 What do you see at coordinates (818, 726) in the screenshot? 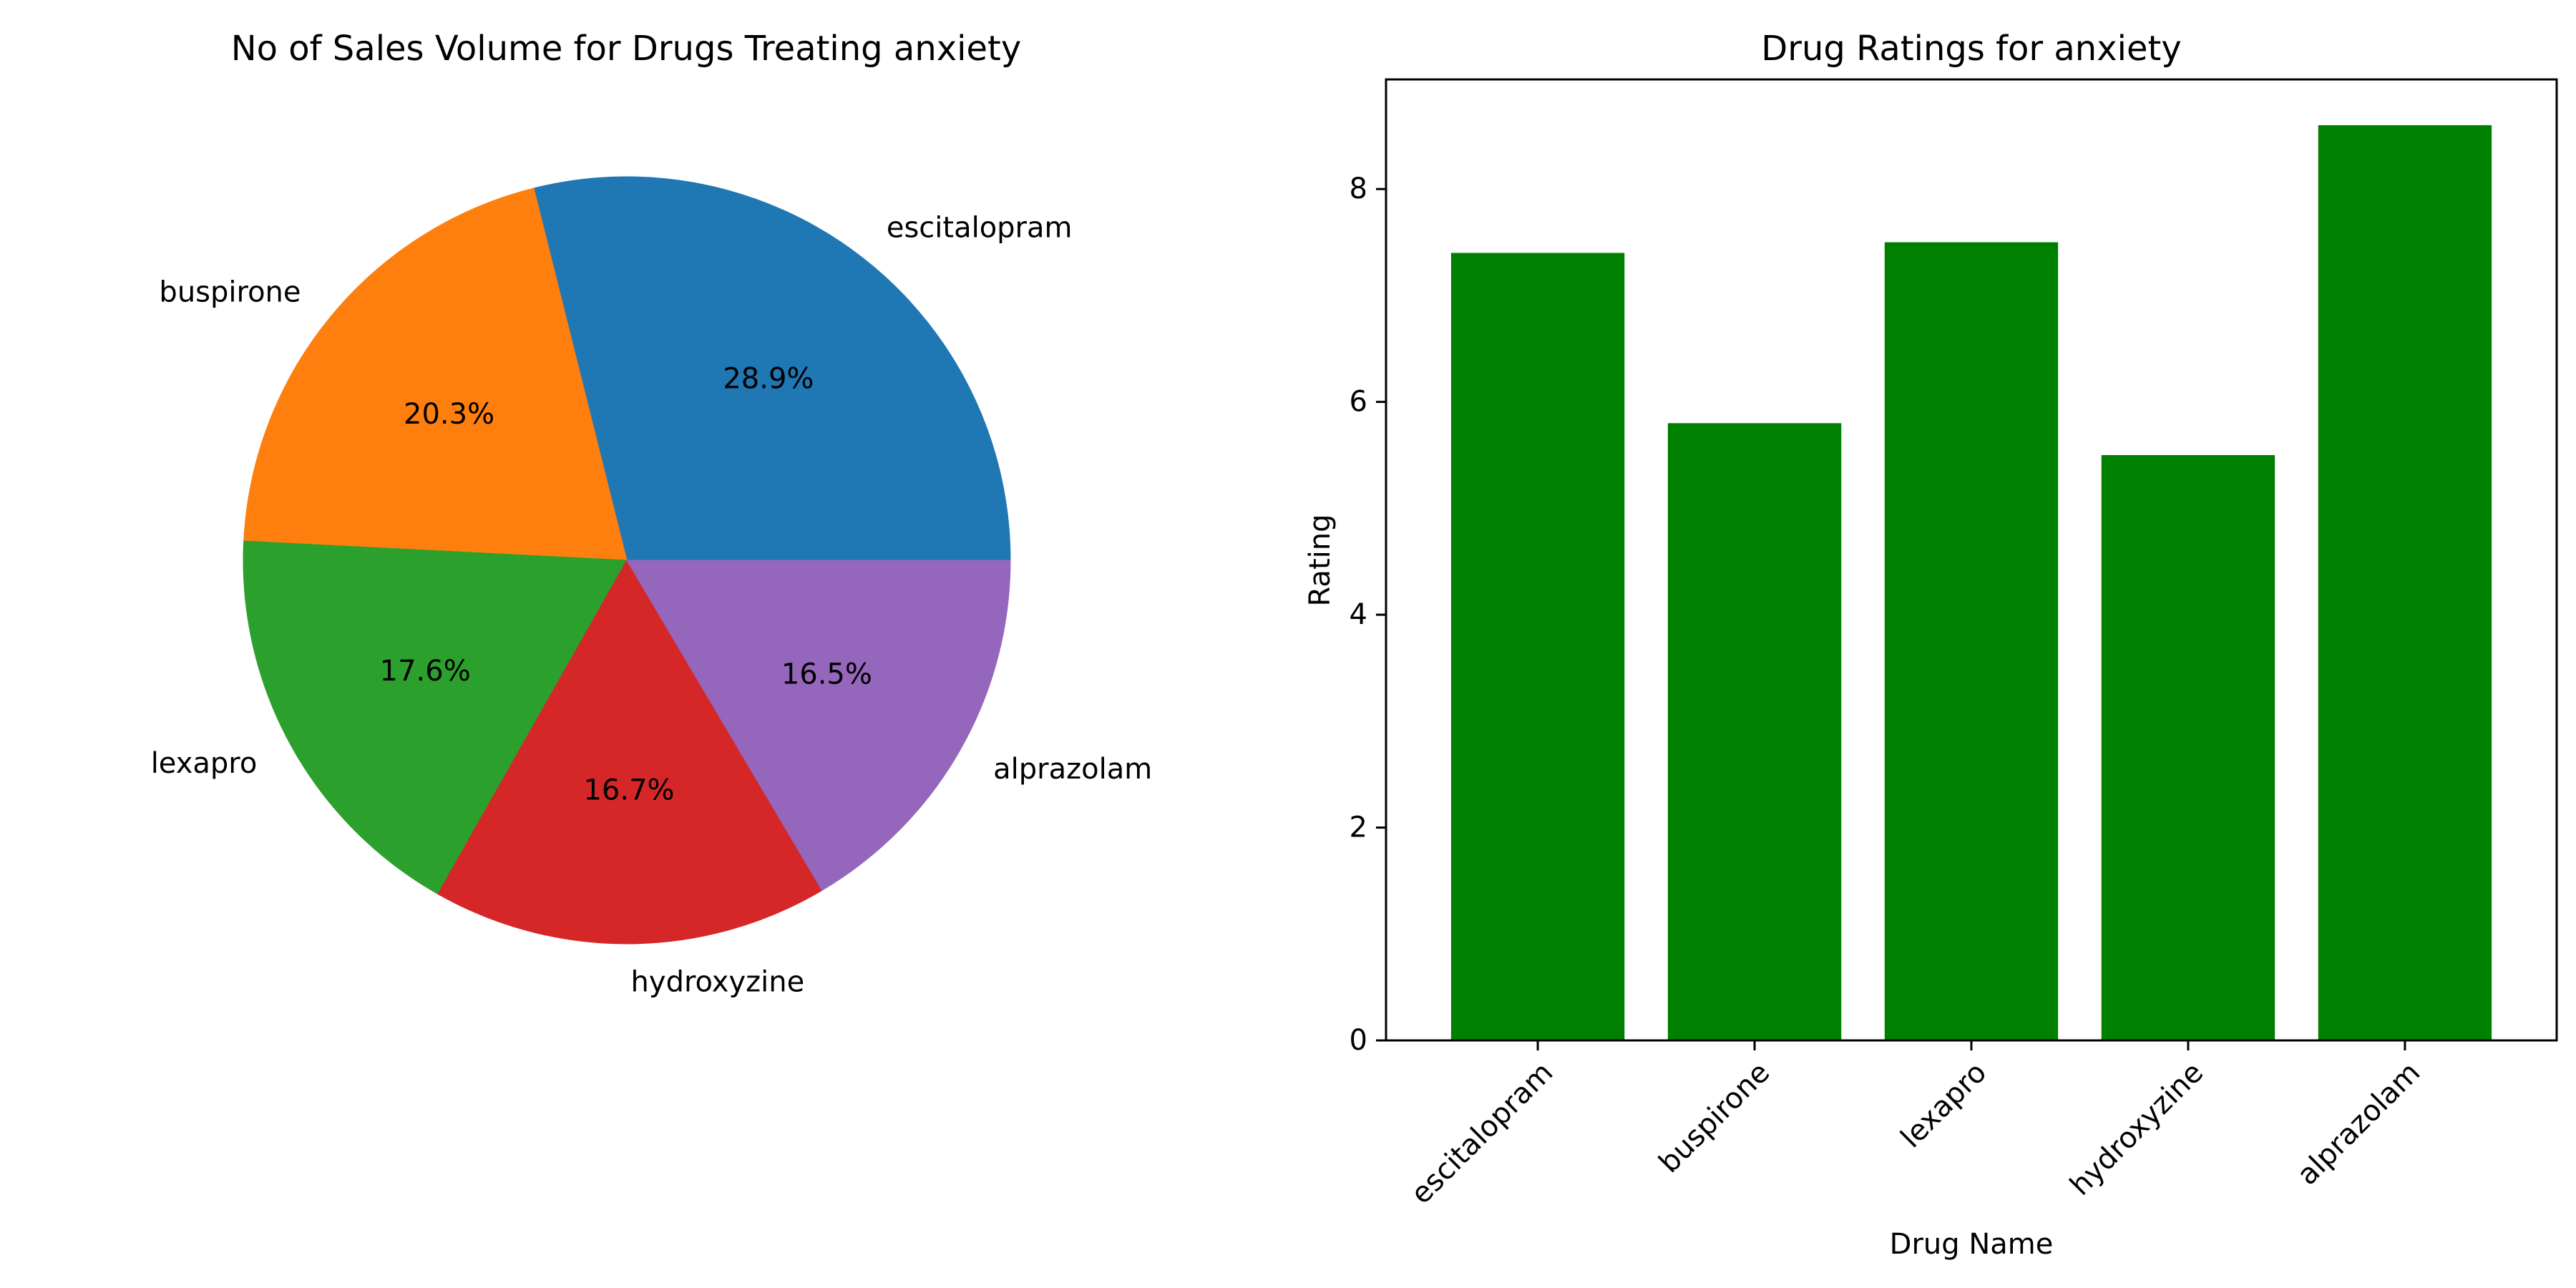
I see `pie-slice-alprazolam` at bounding box center [818, 726].